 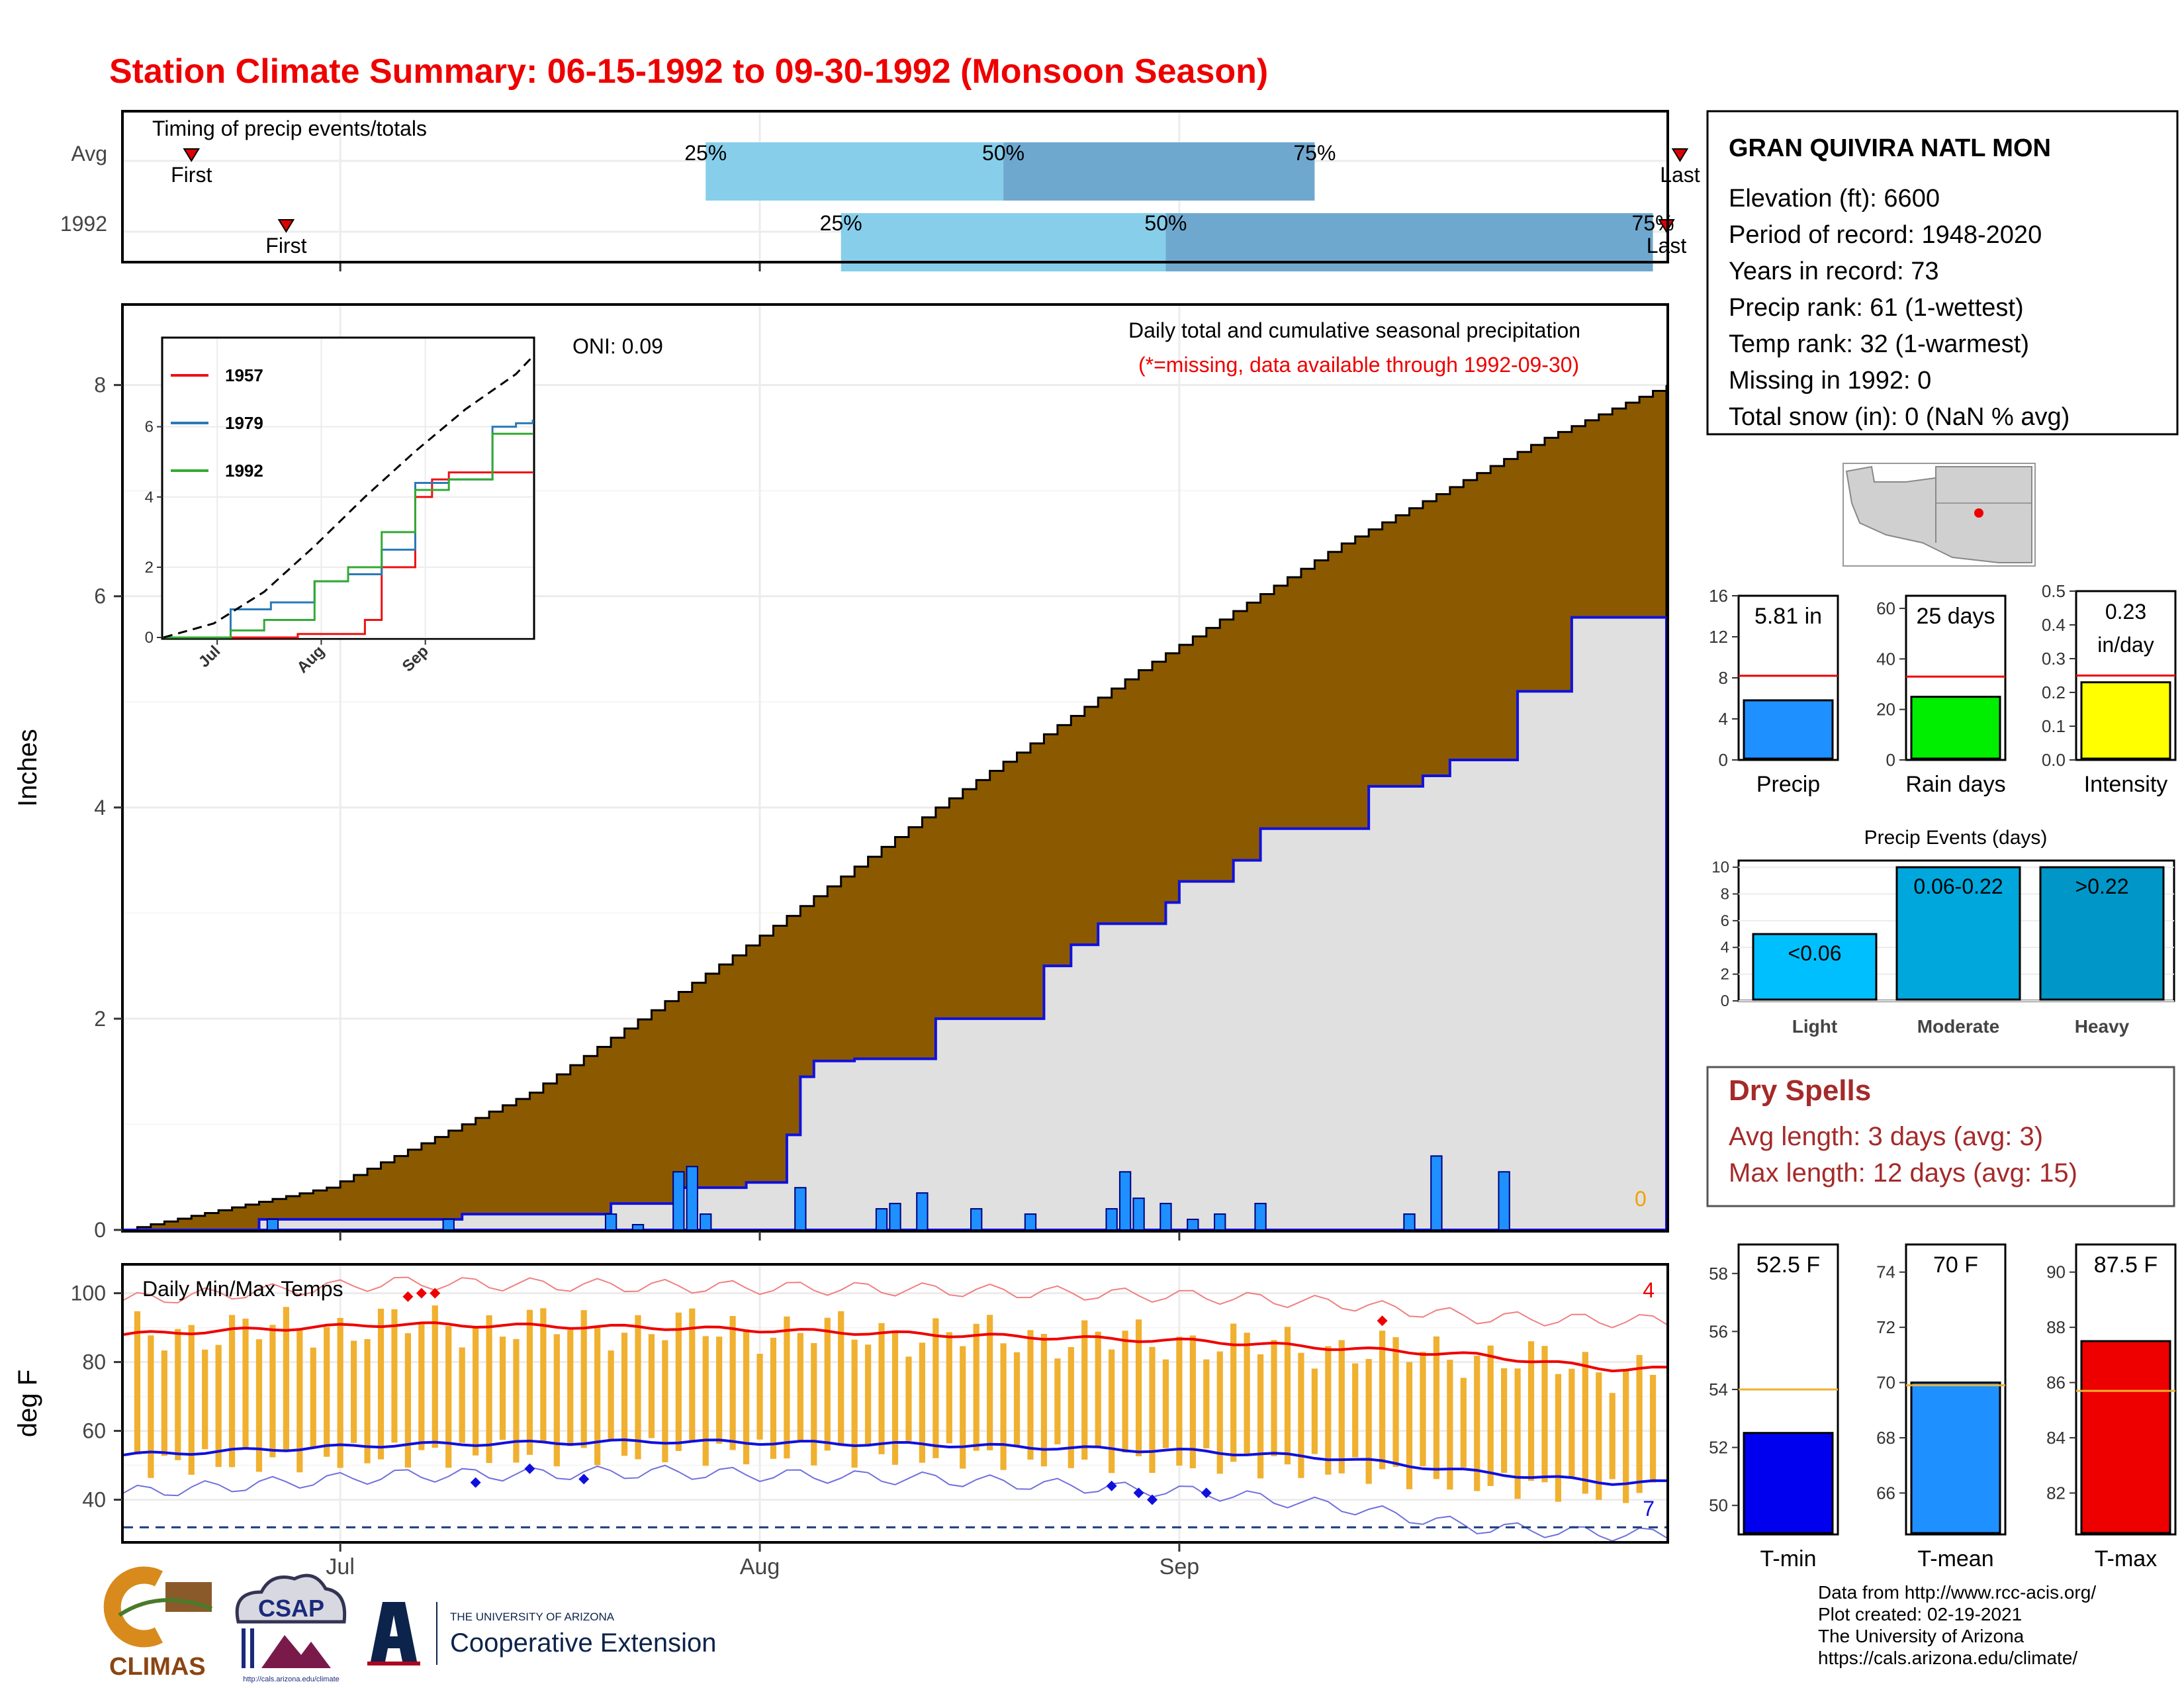 I want to click on intensity-bar, so click(x=2125, y=720).